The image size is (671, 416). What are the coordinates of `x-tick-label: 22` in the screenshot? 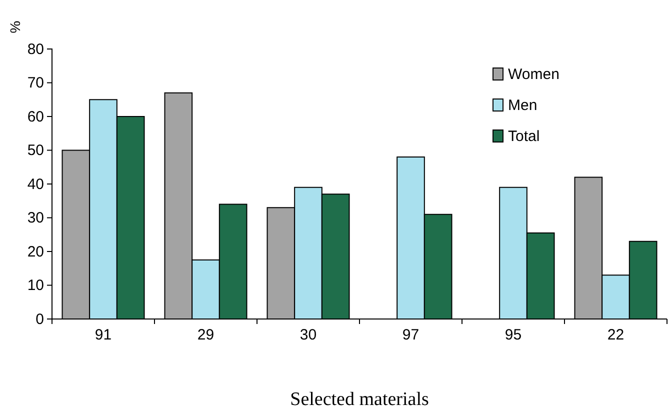 It's located at (615, 335).